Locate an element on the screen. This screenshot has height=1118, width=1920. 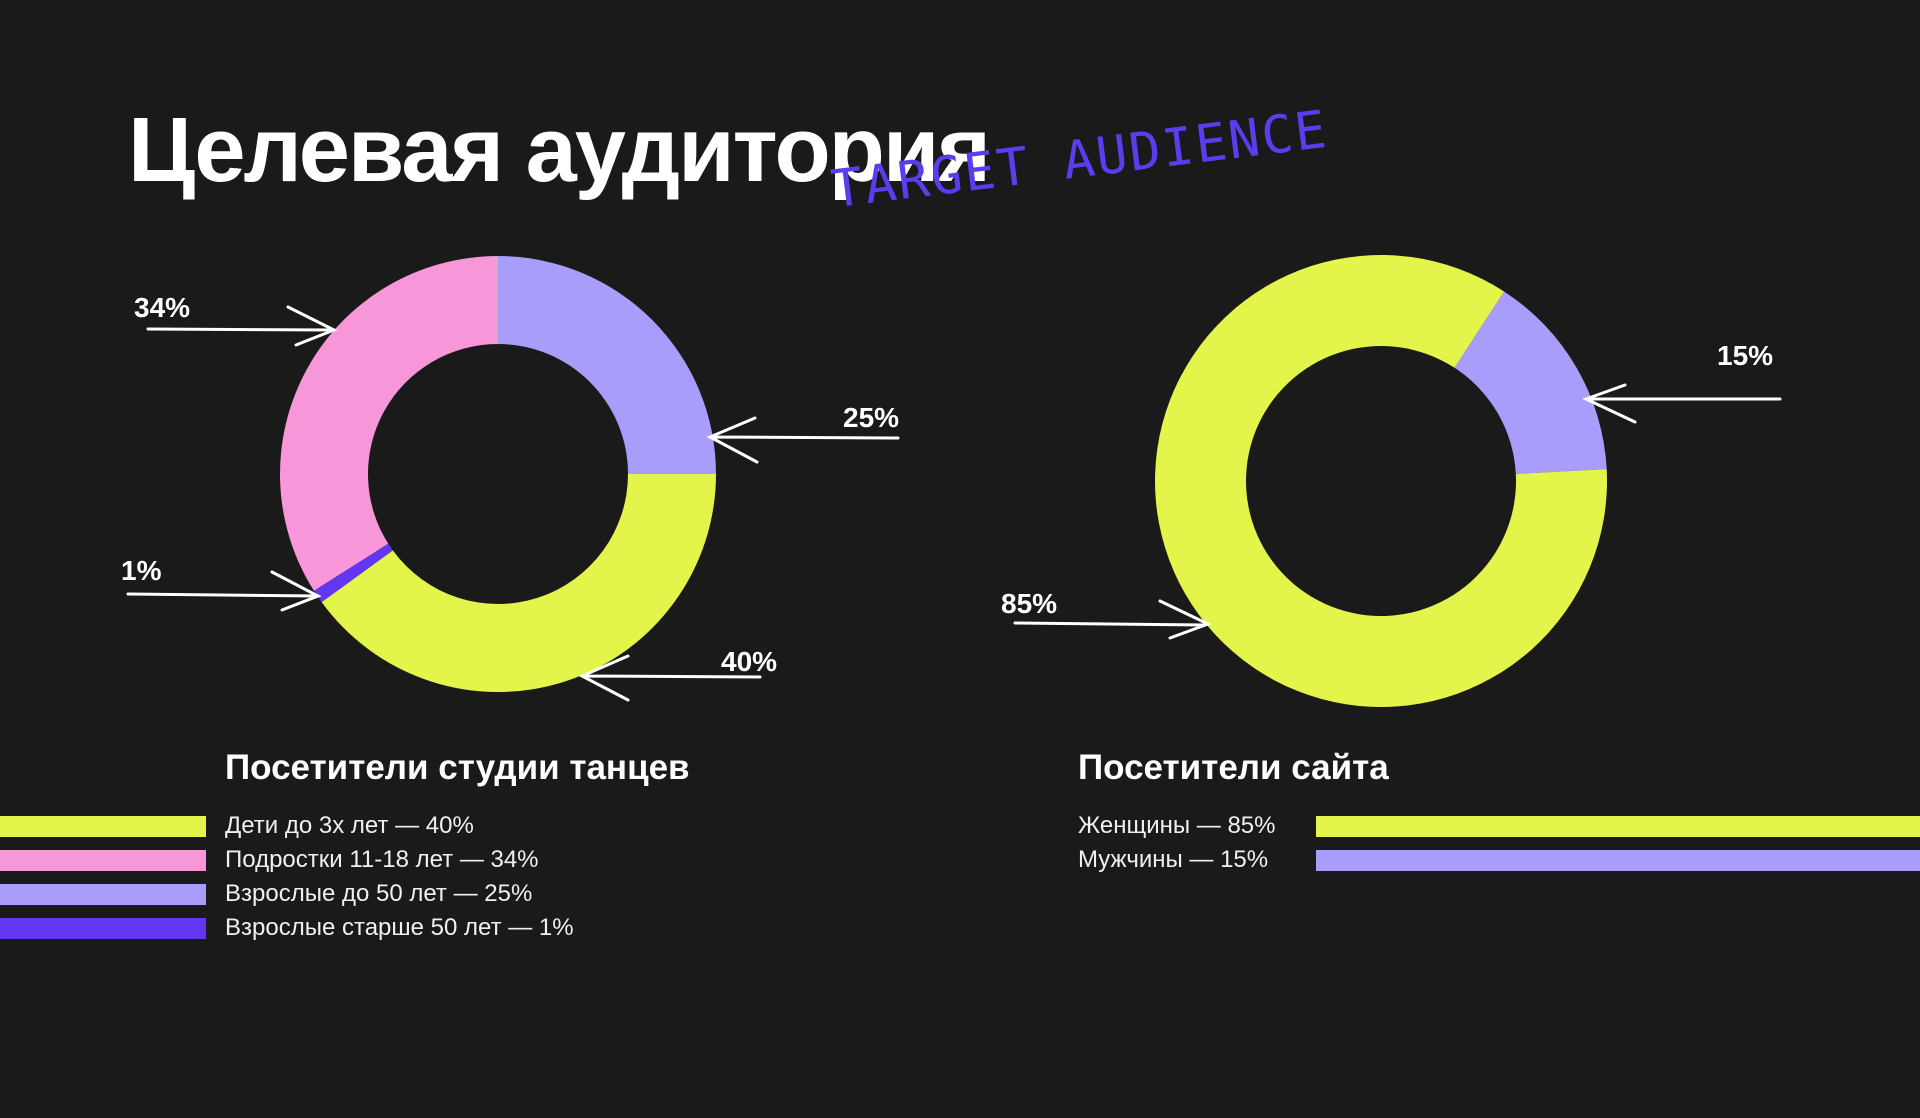
pct-label-40: 40% is located at coordinates (749, 661).